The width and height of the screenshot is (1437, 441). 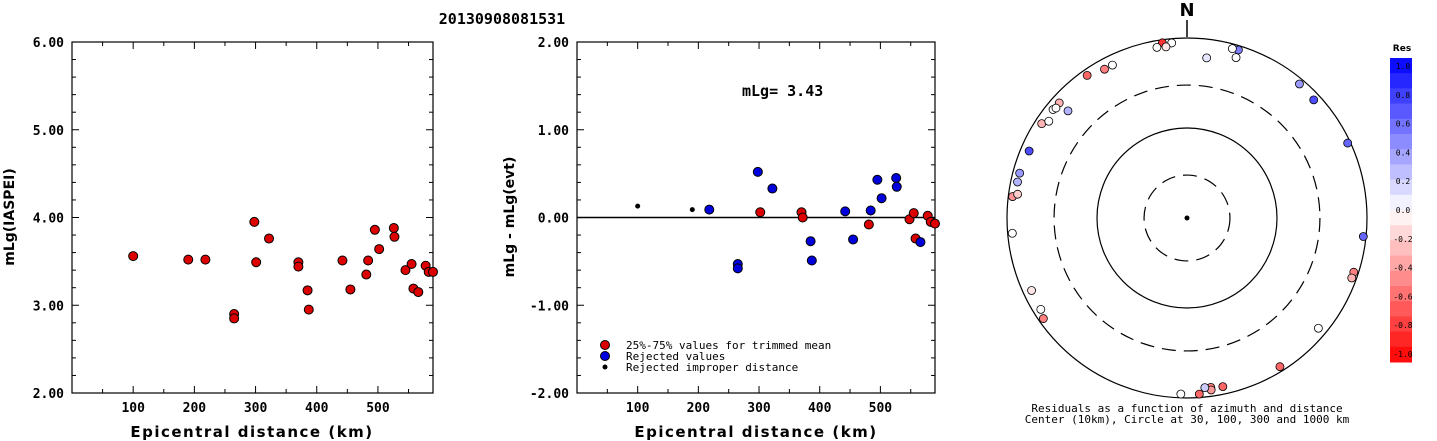 I want to click on panel1-ytick-label: 6.00, so click(x=48, y=43).